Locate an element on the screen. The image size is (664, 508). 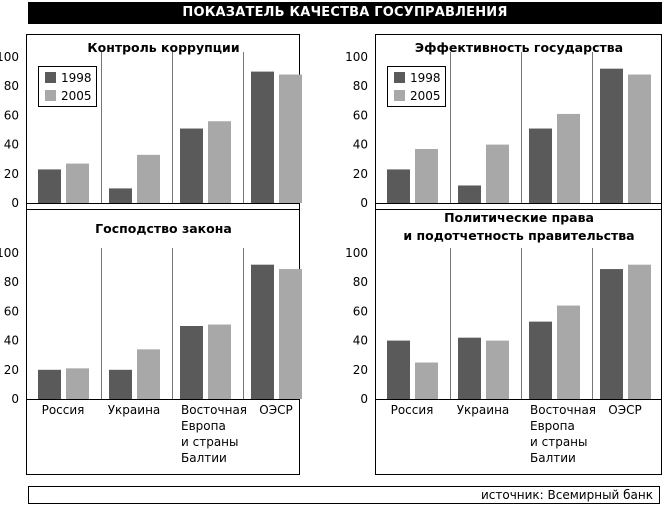
legend-box is located at coordinates (416, 86).